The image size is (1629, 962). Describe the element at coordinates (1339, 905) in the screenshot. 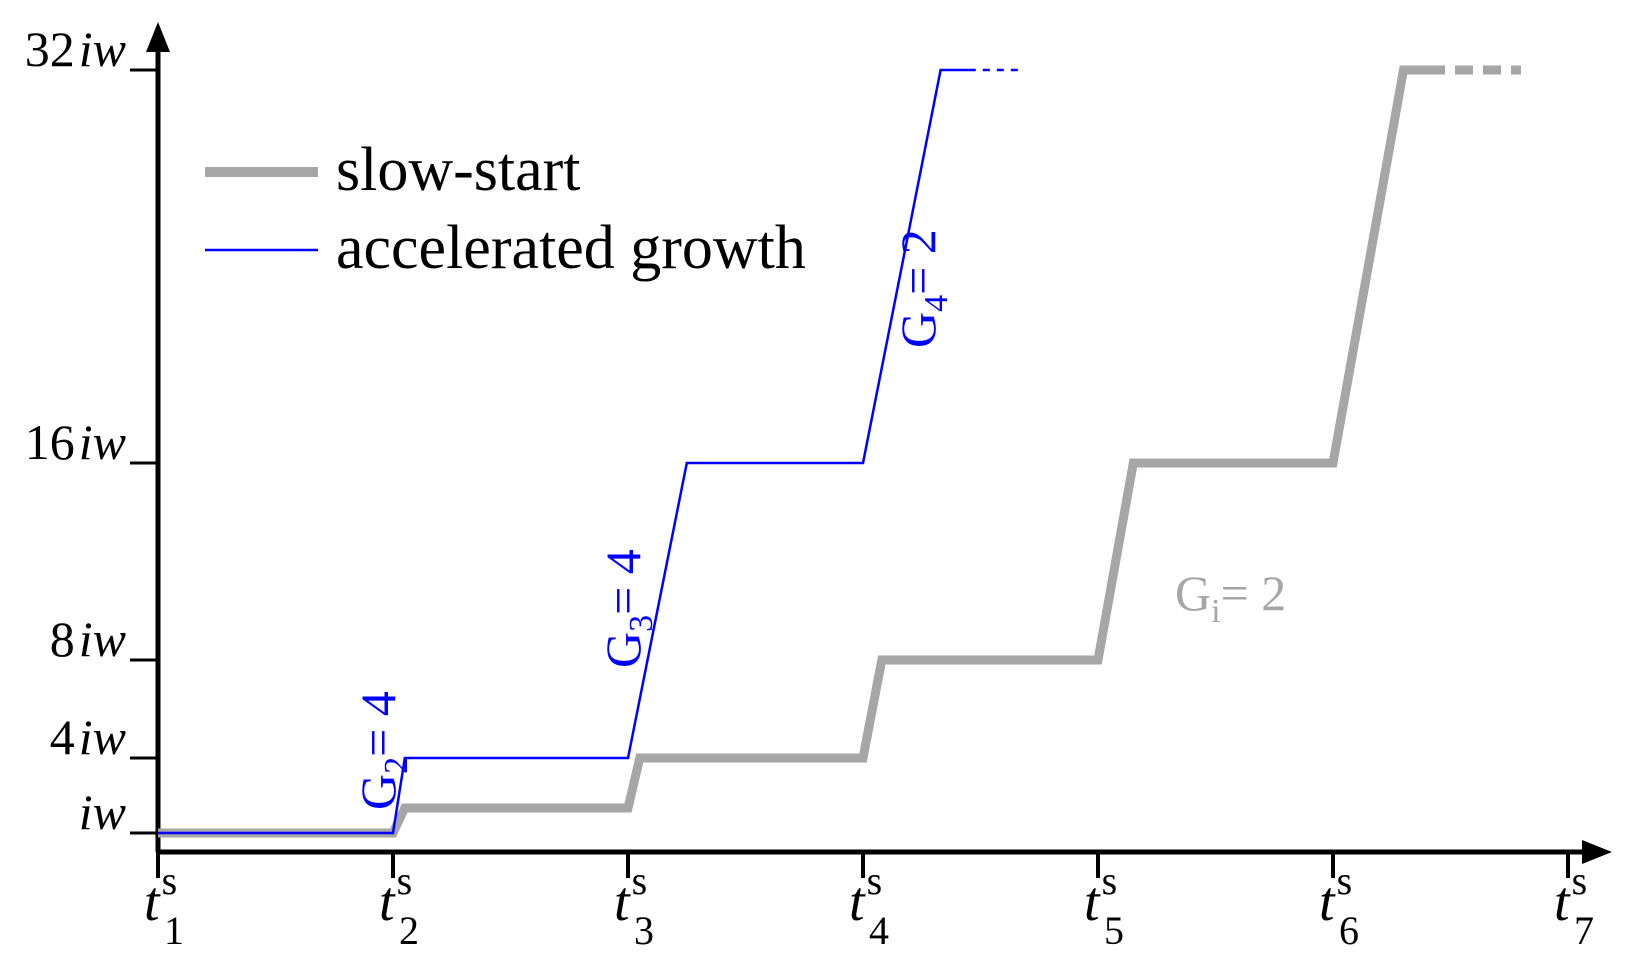

I see `x-tick-label: ts 6` at that location.